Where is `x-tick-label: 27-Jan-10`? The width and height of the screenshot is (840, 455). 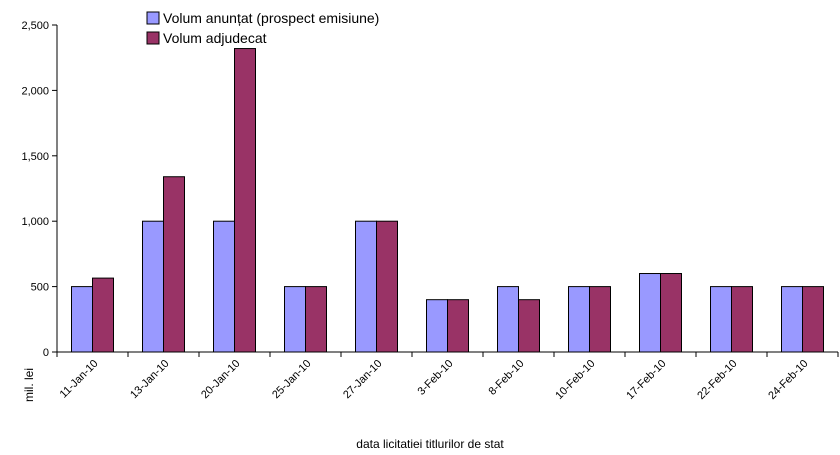 x-tick-label: 27-Jan-10 is located at coordinates (363, 380).